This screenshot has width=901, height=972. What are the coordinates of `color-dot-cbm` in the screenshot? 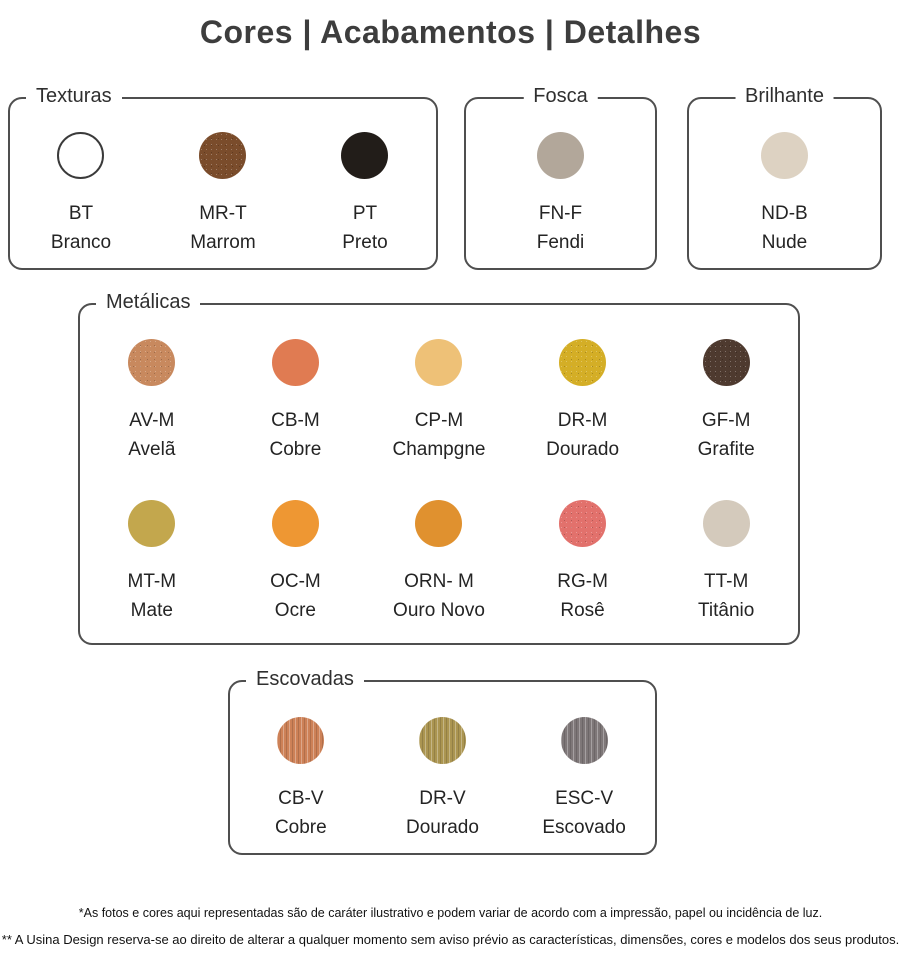 It's located at (295, 362).